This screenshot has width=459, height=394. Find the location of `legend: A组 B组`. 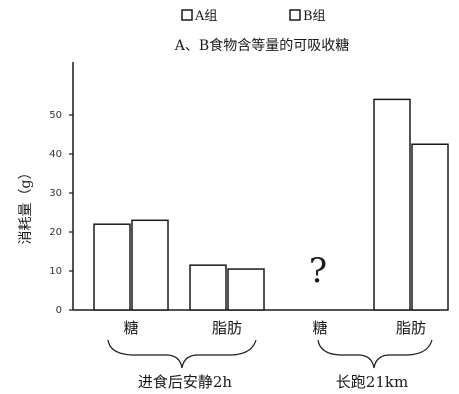

legend: A组 B组 is located at coordinates (253, 16).